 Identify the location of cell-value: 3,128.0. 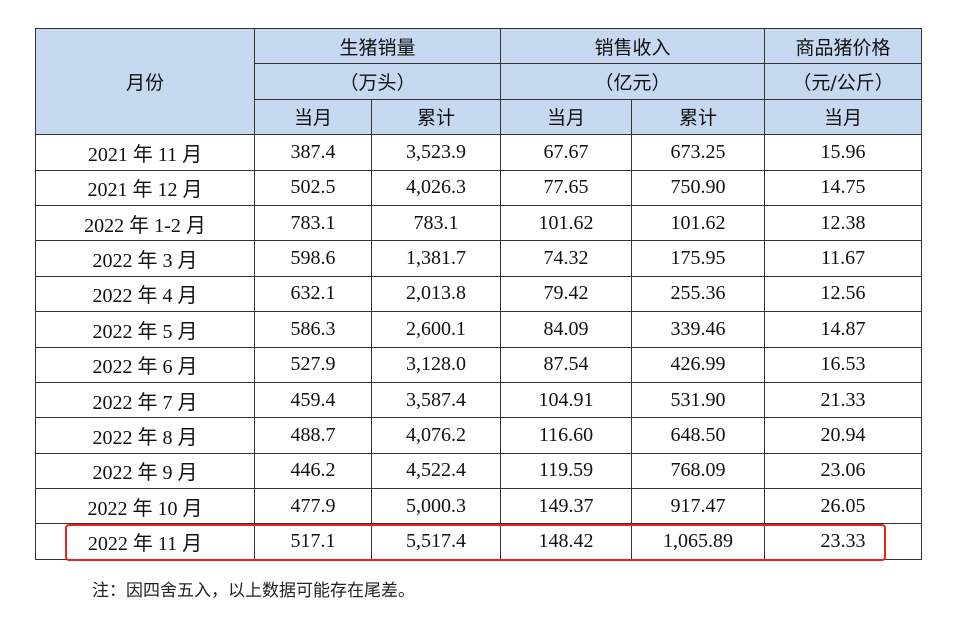
(436, 364).